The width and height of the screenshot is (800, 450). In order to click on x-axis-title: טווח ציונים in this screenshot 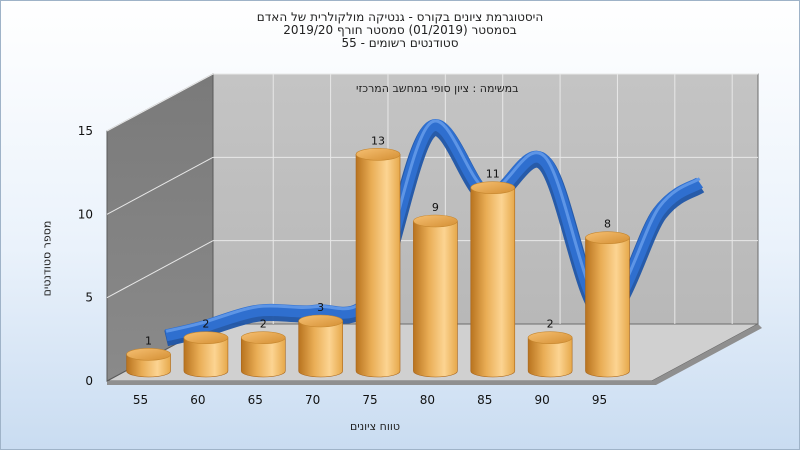, I will do `click(375, 426)`.